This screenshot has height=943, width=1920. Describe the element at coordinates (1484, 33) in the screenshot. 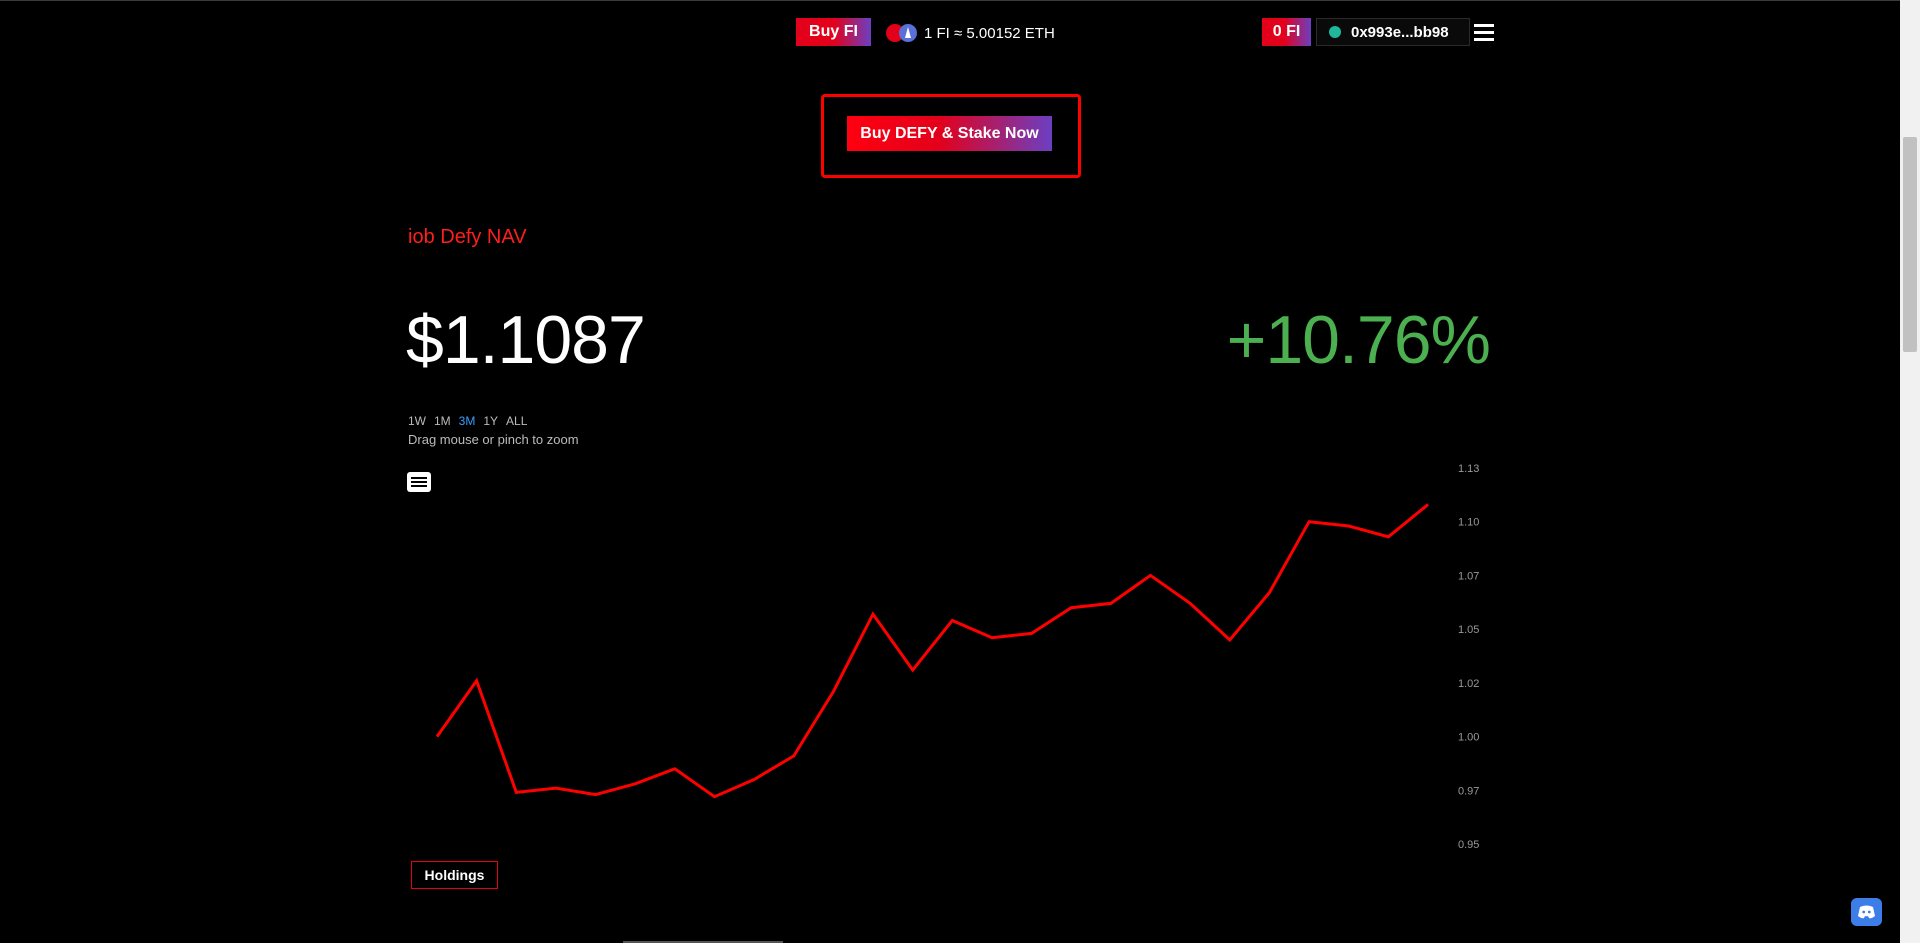

I see `hamburger-menu-icon` at that location.